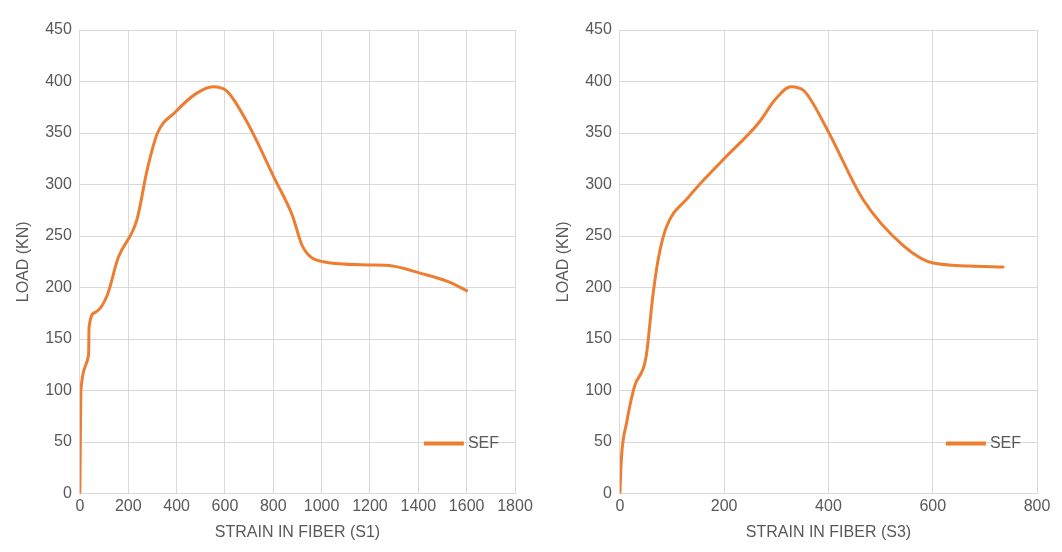  What do you see at coordinates (515, 505) in the screenshot?
I see `x-tick-label: 1800` at bounding box center [515, 505].